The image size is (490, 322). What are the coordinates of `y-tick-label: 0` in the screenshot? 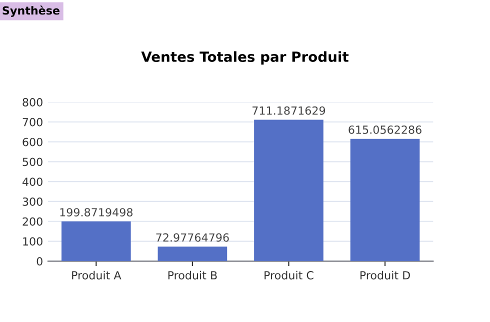 It's located at (39, 261).